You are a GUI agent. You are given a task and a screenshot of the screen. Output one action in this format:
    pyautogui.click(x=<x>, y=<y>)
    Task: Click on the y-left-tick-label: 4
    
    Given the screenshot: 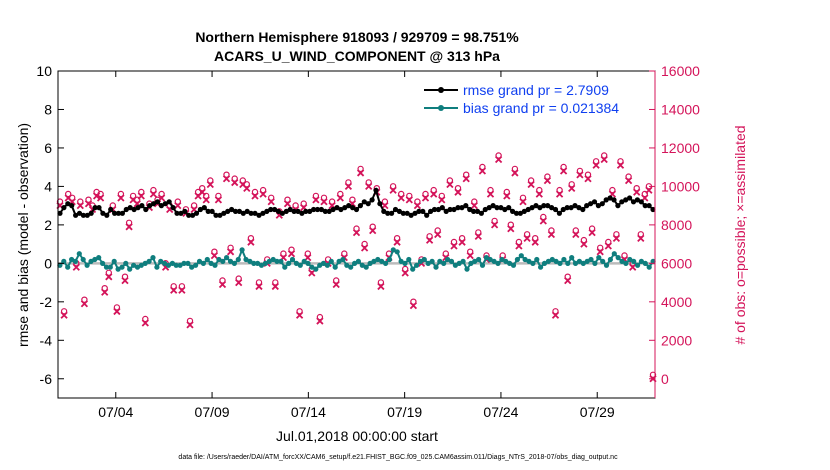 What is the action you would take?
    pyautogui.click(x=48, y=186)
    